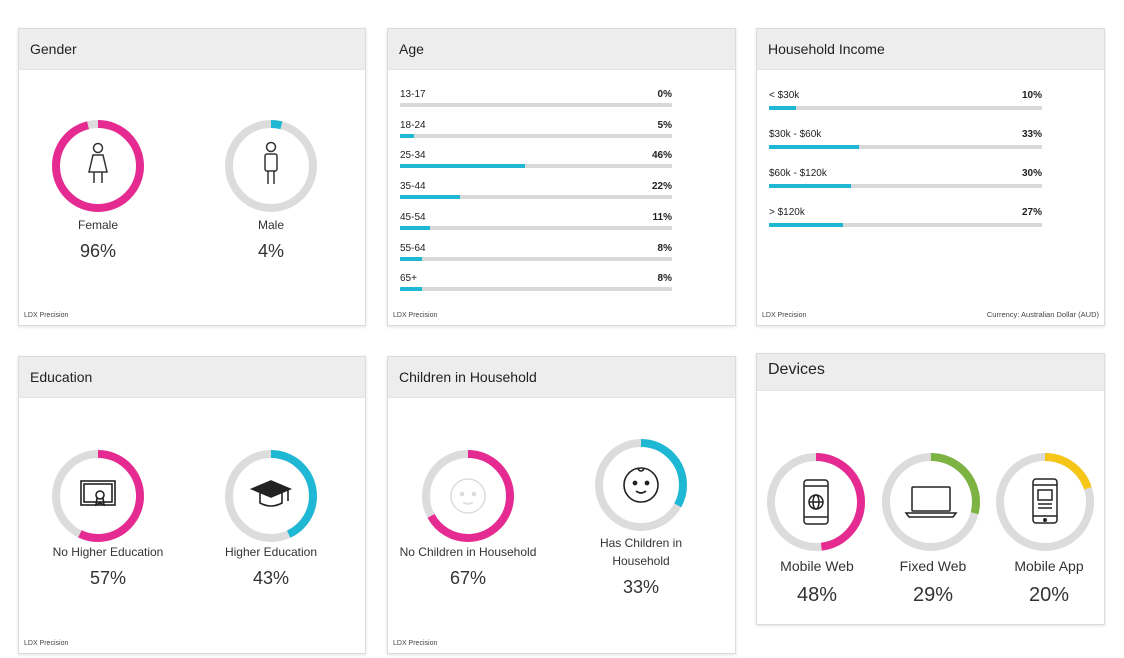 This screenshot has height=658, width=1124. Describe the element at coordinates (536, 222) in the screenshot. I see `age-bar-row: 45-54 11%` at that location.